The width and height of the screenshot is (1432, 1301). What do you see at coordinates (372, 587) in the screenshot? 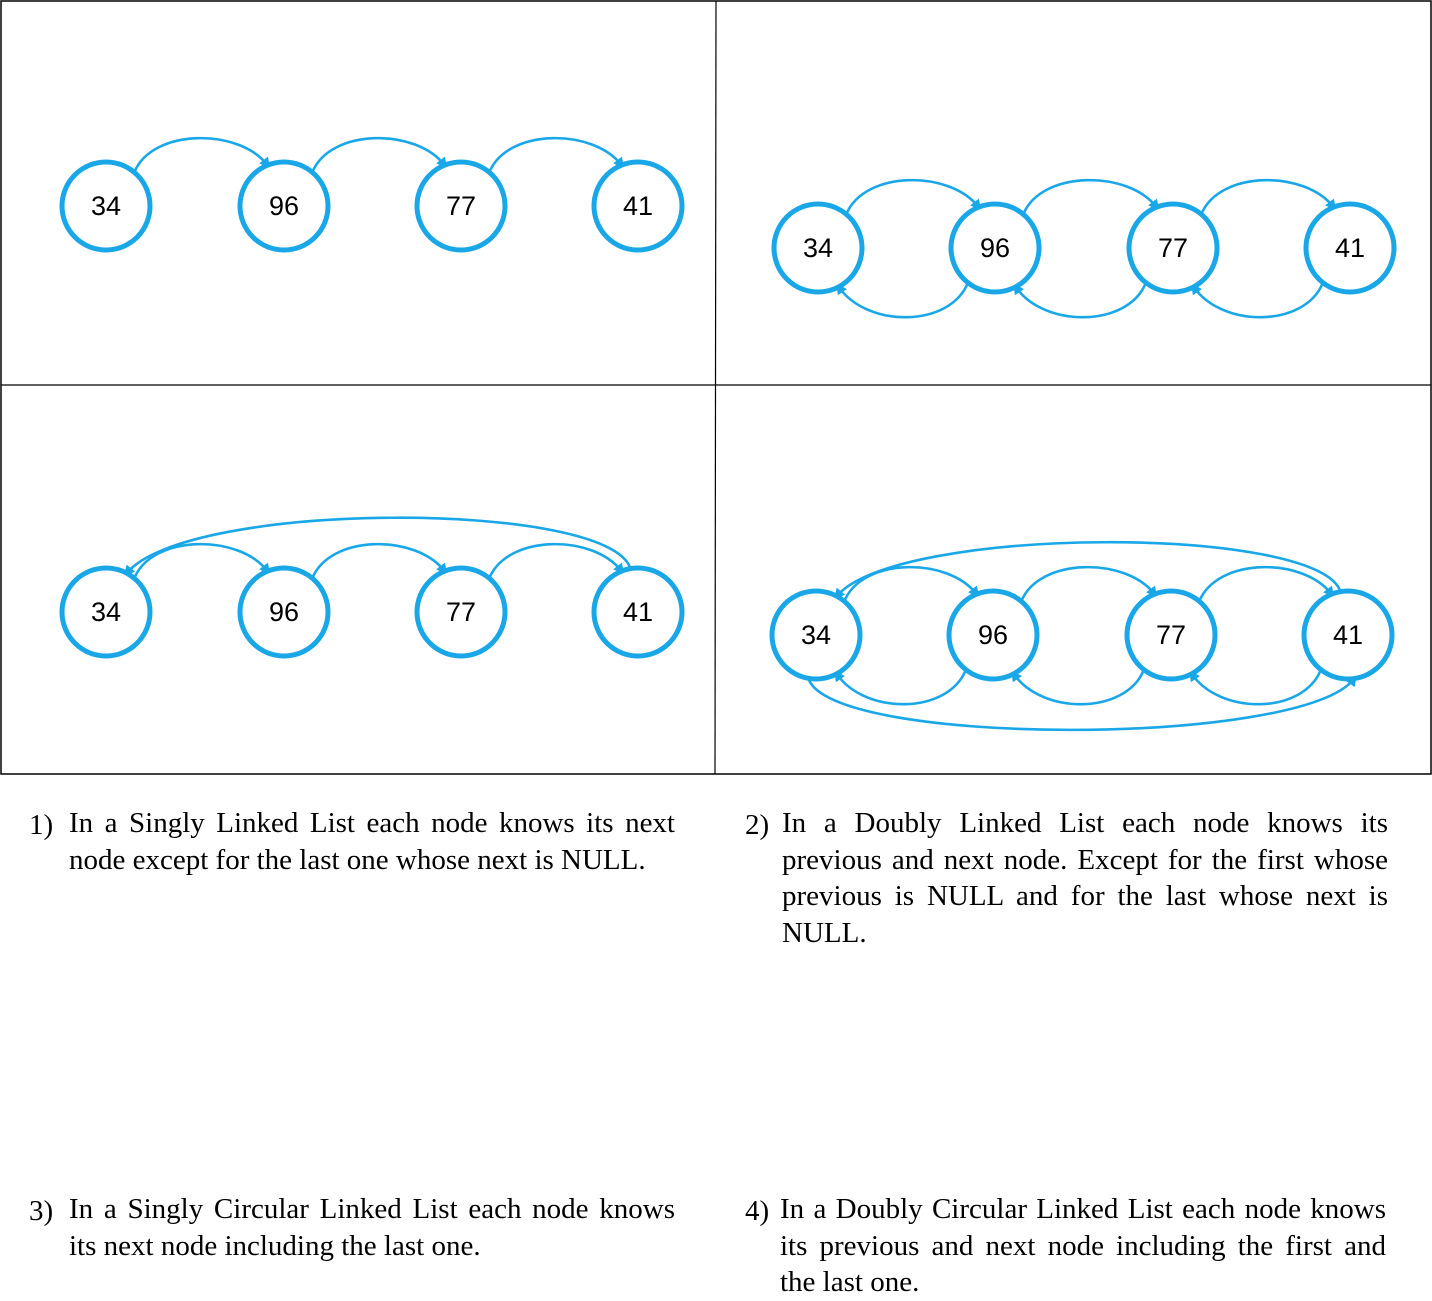
I see `panel-3-diagram: 34 96 77 41` at bounding box center [372, 587].